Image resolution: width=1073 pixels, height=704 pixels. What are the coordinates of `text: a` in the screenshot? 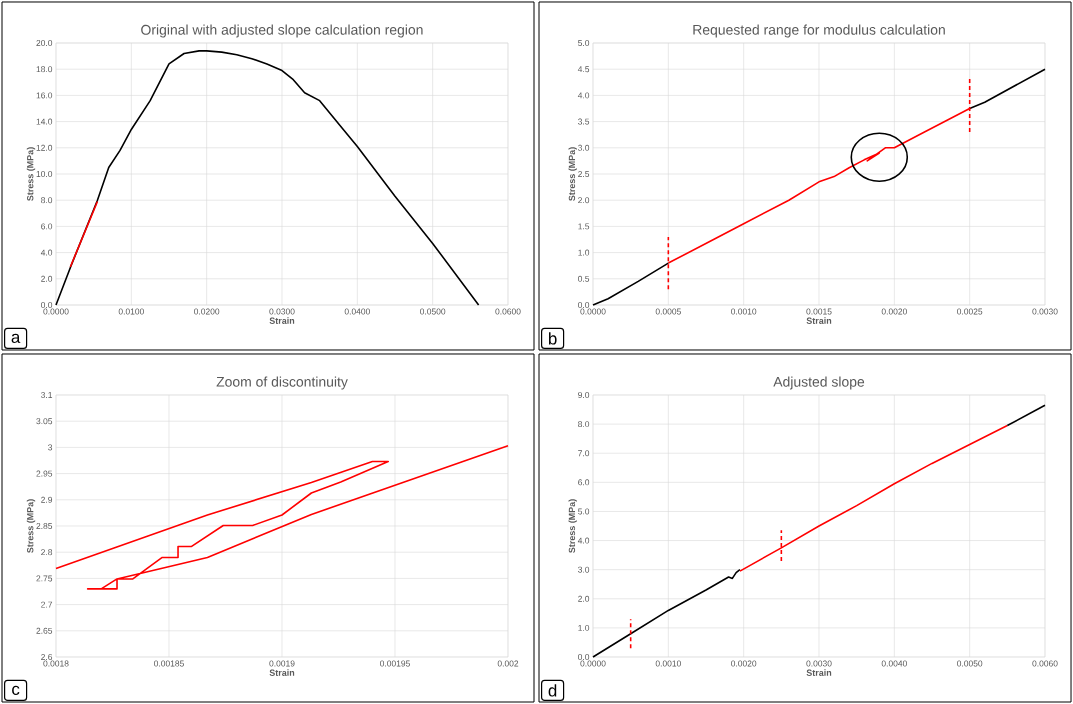 It's located at (16, 338).